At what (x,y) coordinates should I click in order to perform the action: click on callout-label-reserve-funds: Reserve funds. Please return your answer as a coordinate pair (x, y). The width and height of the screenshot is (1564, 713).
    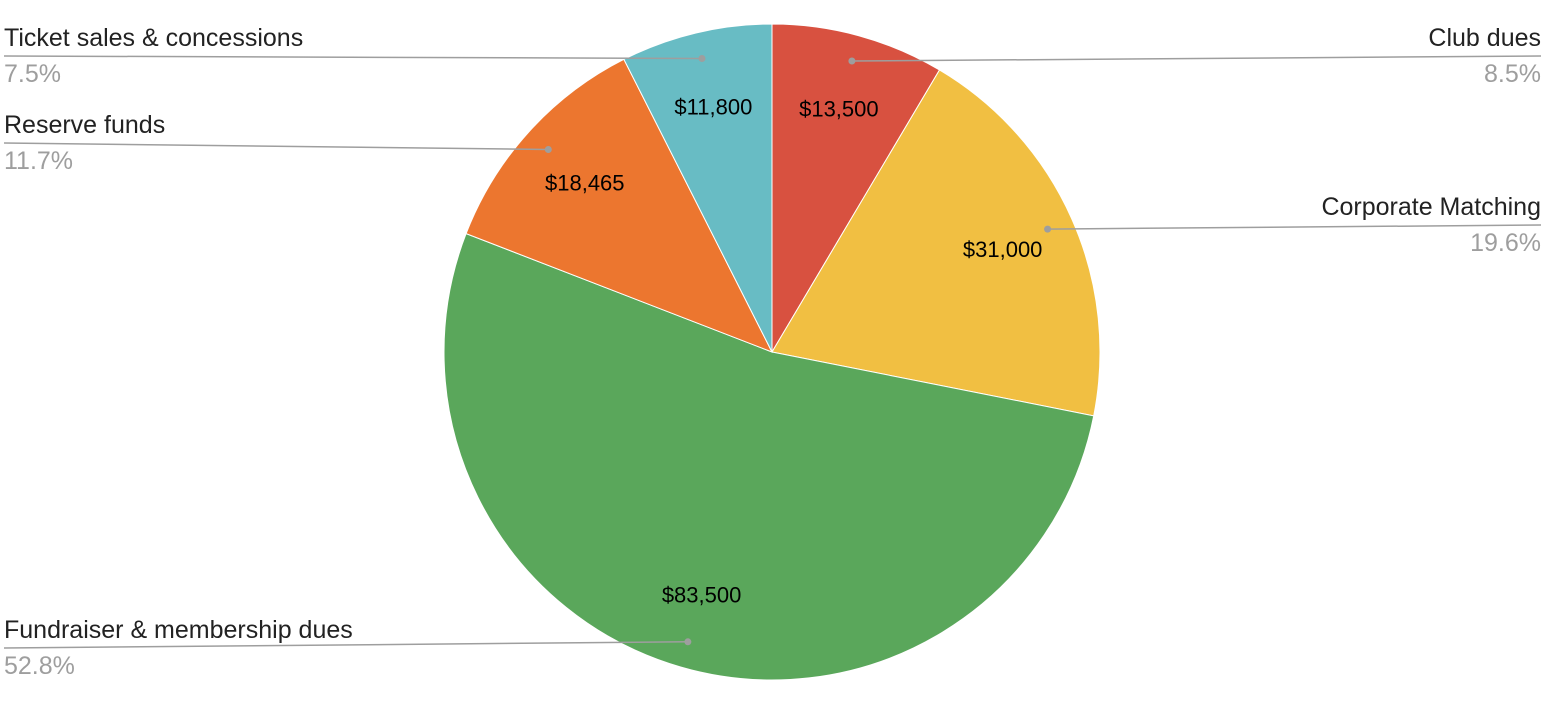
    Looking at the image, I should click on (84, 125).